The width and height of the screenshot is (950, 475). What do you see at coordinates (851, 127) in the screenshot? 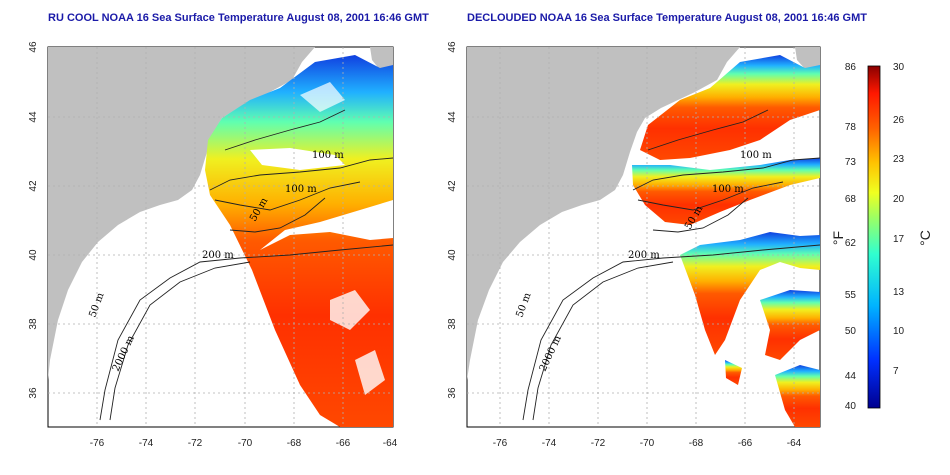
I see `fahrenheit-tick: 78` at bounding box center [851, 127].